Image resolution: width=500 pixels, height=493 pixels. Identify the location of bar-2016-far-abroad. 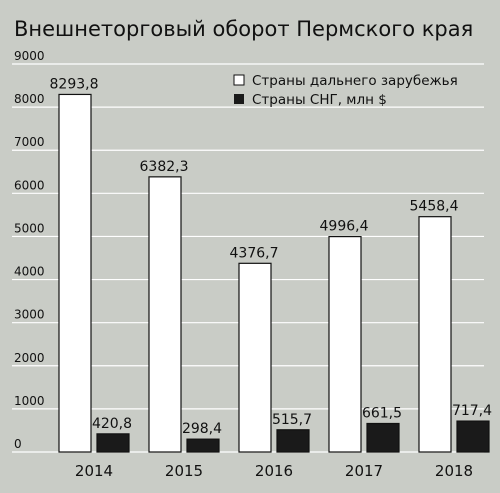
(255, 357).